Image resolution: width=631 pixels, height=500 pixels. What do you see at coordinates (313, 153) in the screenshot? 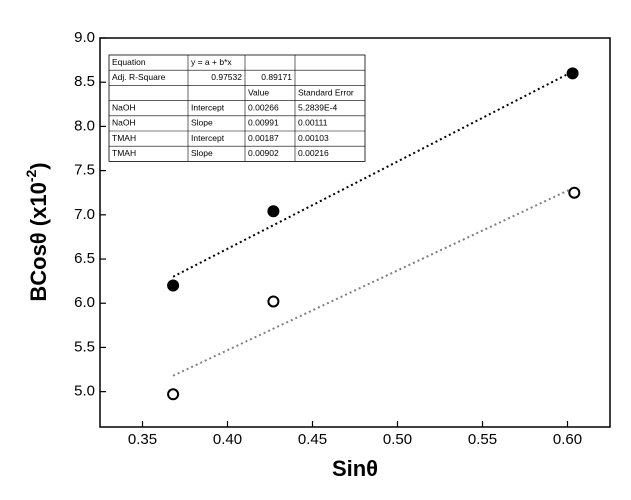
I see `table-cell: 0.00216` at bounding box center [313, 153].